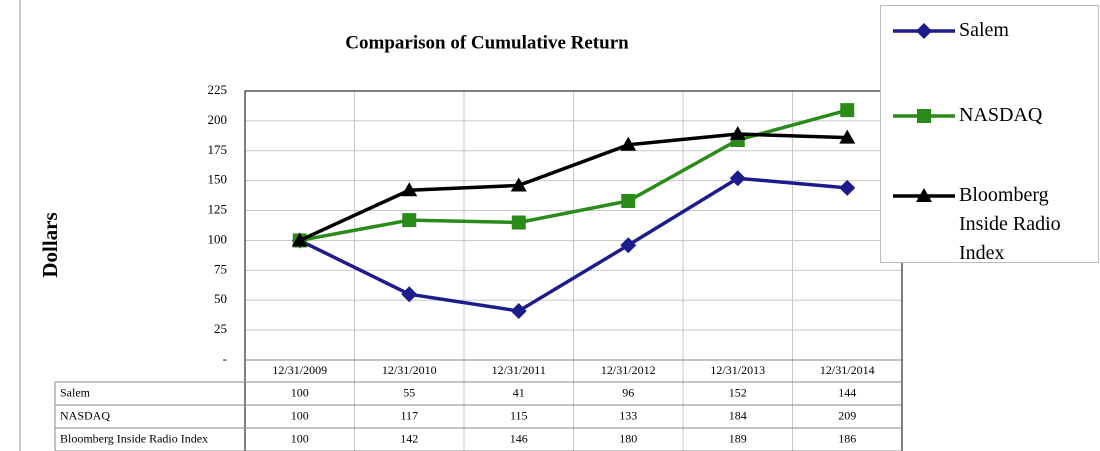 Image resolution: width=1100 pixels, height=451 pixels. What do you see at coordinates (573, 187) in the screenshot?
I see `series-line` at bounding box center [573, 187].